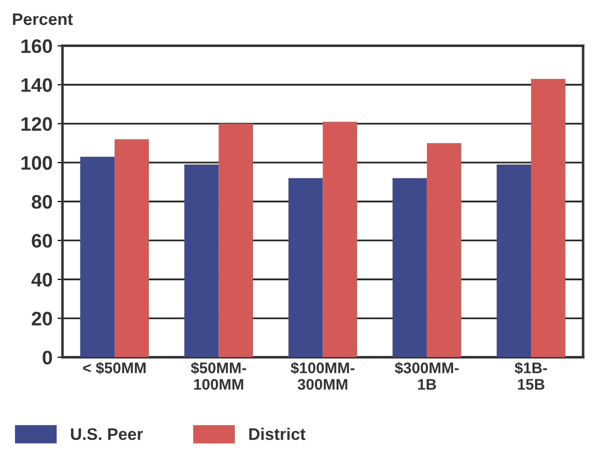 The width and height of the screenshot is (595, 458). Describe the element at coordinates (42, 319) in the screenshot. I see `y-tick-label: 20` at that location.